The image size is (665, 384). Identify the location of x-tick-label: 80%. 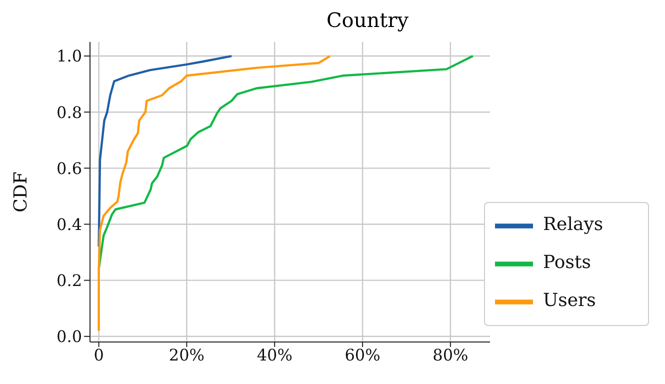
(450, 354).